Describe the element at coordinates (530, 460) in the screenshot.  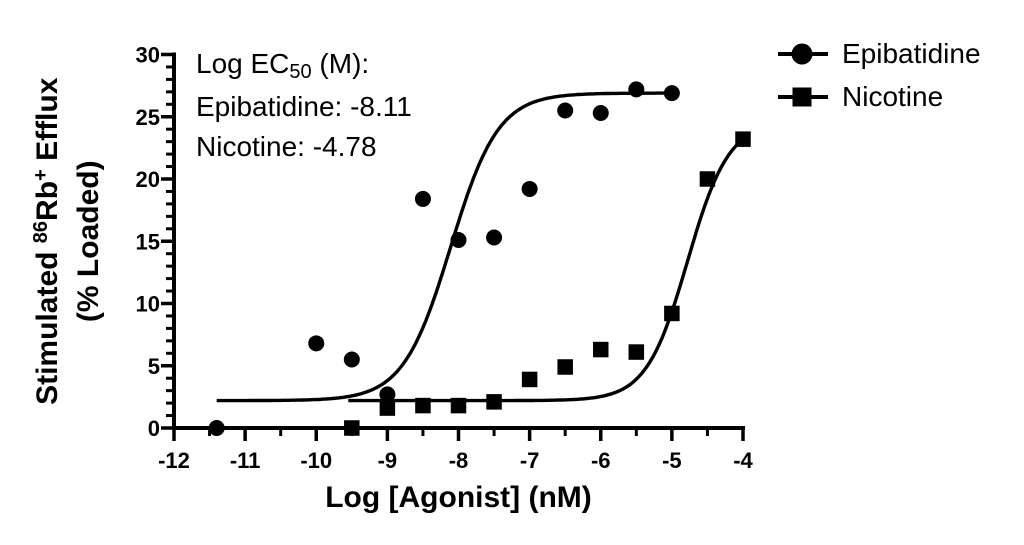
I see `x-tick-label: -7` at that location.